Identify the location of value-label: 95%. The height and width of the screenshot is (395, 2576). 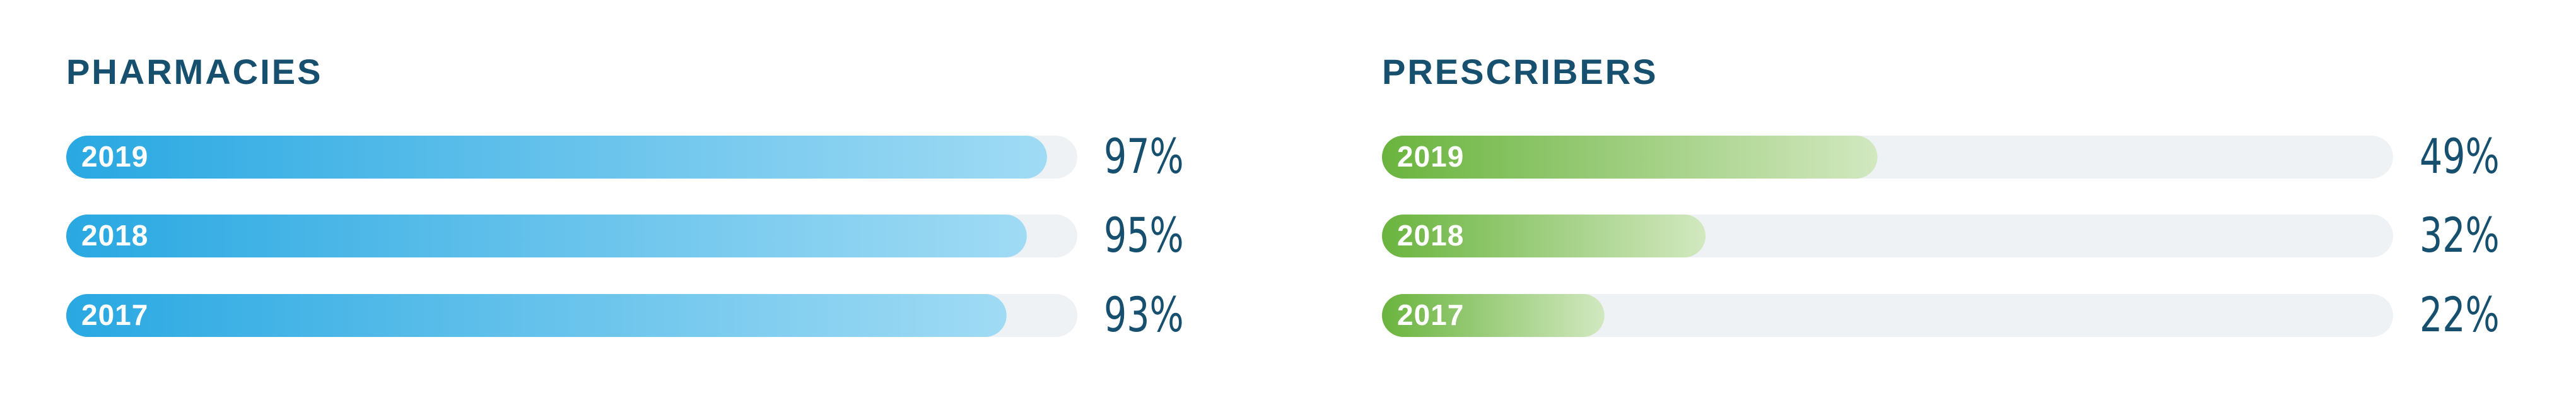
(1144, 236).